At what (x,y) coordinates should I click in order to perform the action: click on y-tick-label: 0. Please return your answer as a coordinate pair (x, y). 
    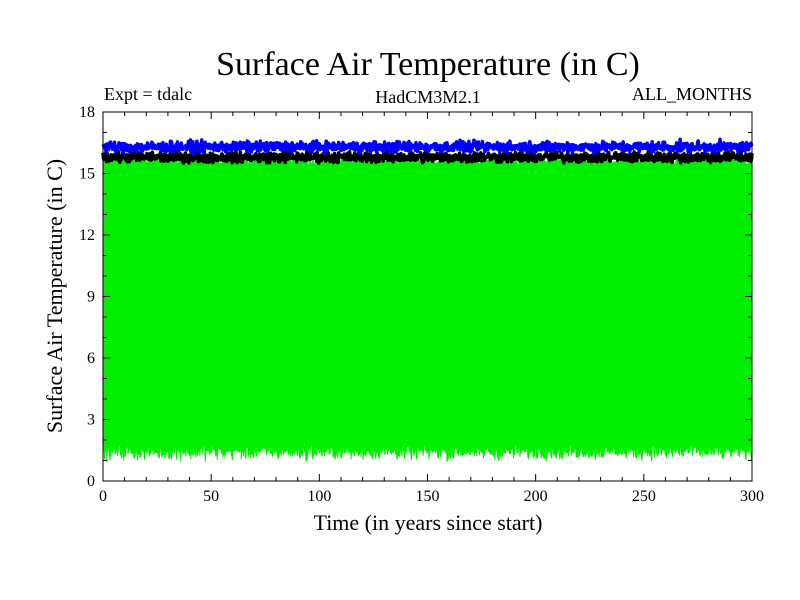
    Looking at the image, I should click on (91, 481).